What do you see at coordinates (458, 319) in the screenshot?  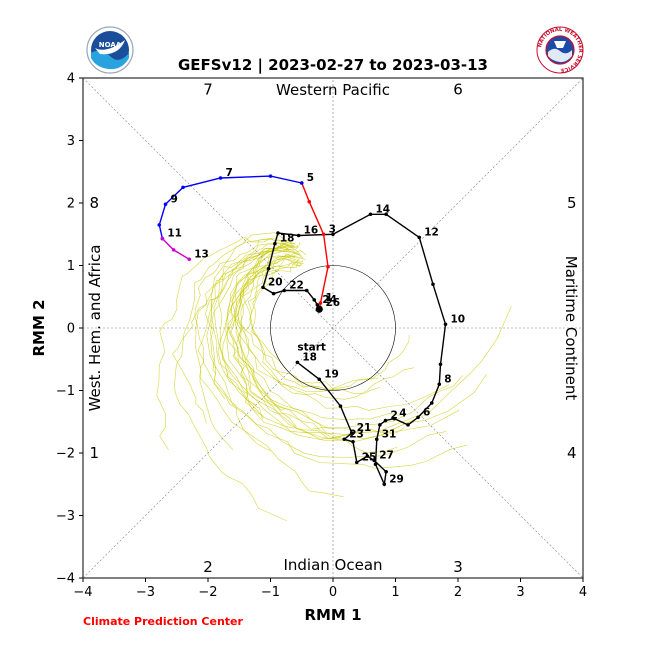 I see `observed-day-label: 10` at bounding box center [458, 319].